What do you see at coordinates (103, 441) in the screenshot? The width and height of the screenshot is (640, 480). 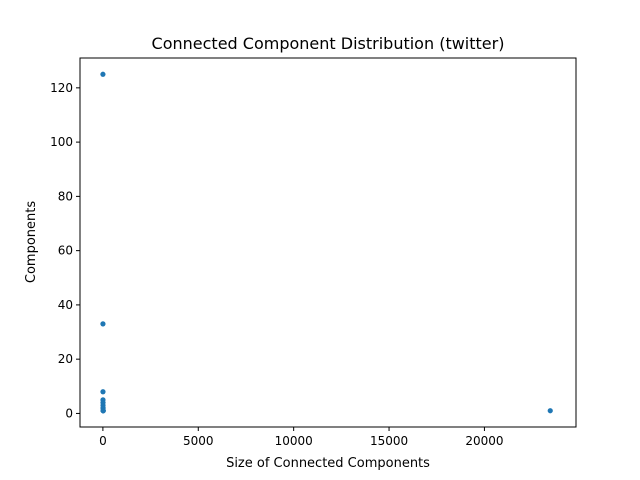 I see `x-tick-label: 0` at bounding box center [103, 441].